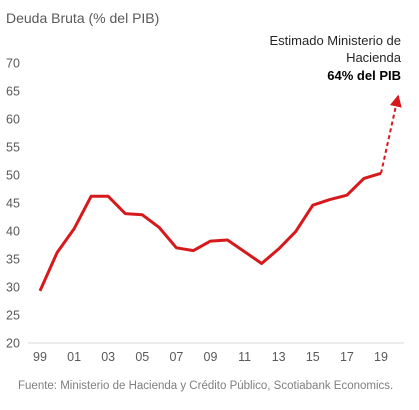  I want to click on x-axis-labels: 99 01 03 05 07 09 11 13 15 17 19, so click(210, 357).